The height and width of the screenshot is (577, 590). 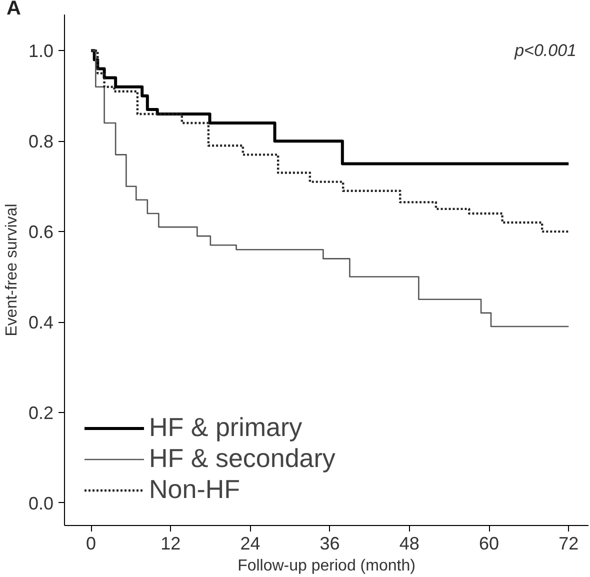 What do you see at coordinates (327, 566) in the screenshot?
I see `x-axis-title: Follow-up period (month)` at bounding box center [327, 566].